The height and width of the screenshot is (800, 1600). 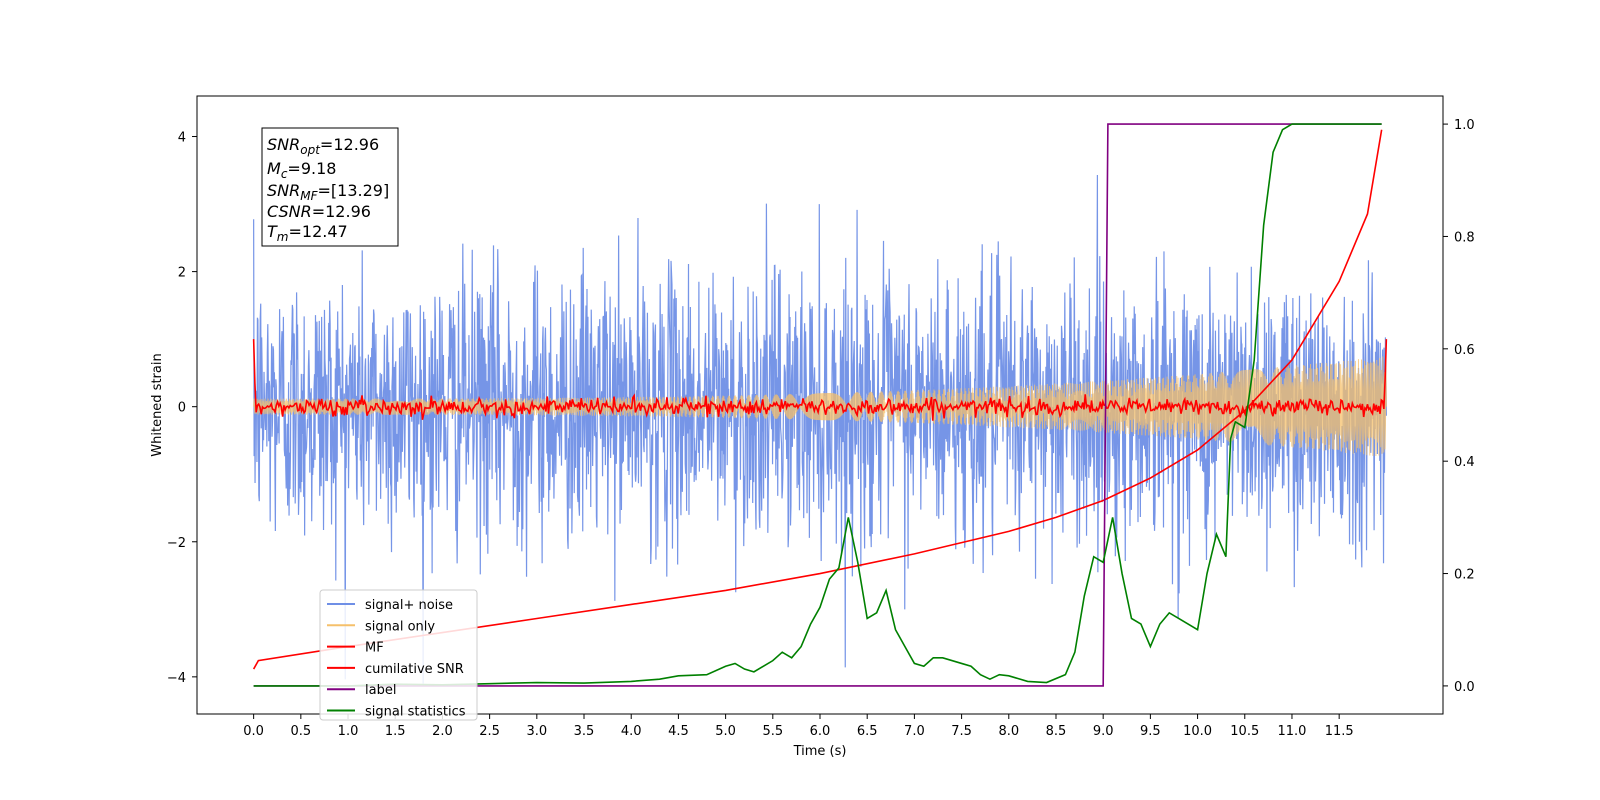 What do you see at coordinates (1008, 731) in the screenshot?
I see `x-tick-label: 8.0` at bounding box center [1008, 731].